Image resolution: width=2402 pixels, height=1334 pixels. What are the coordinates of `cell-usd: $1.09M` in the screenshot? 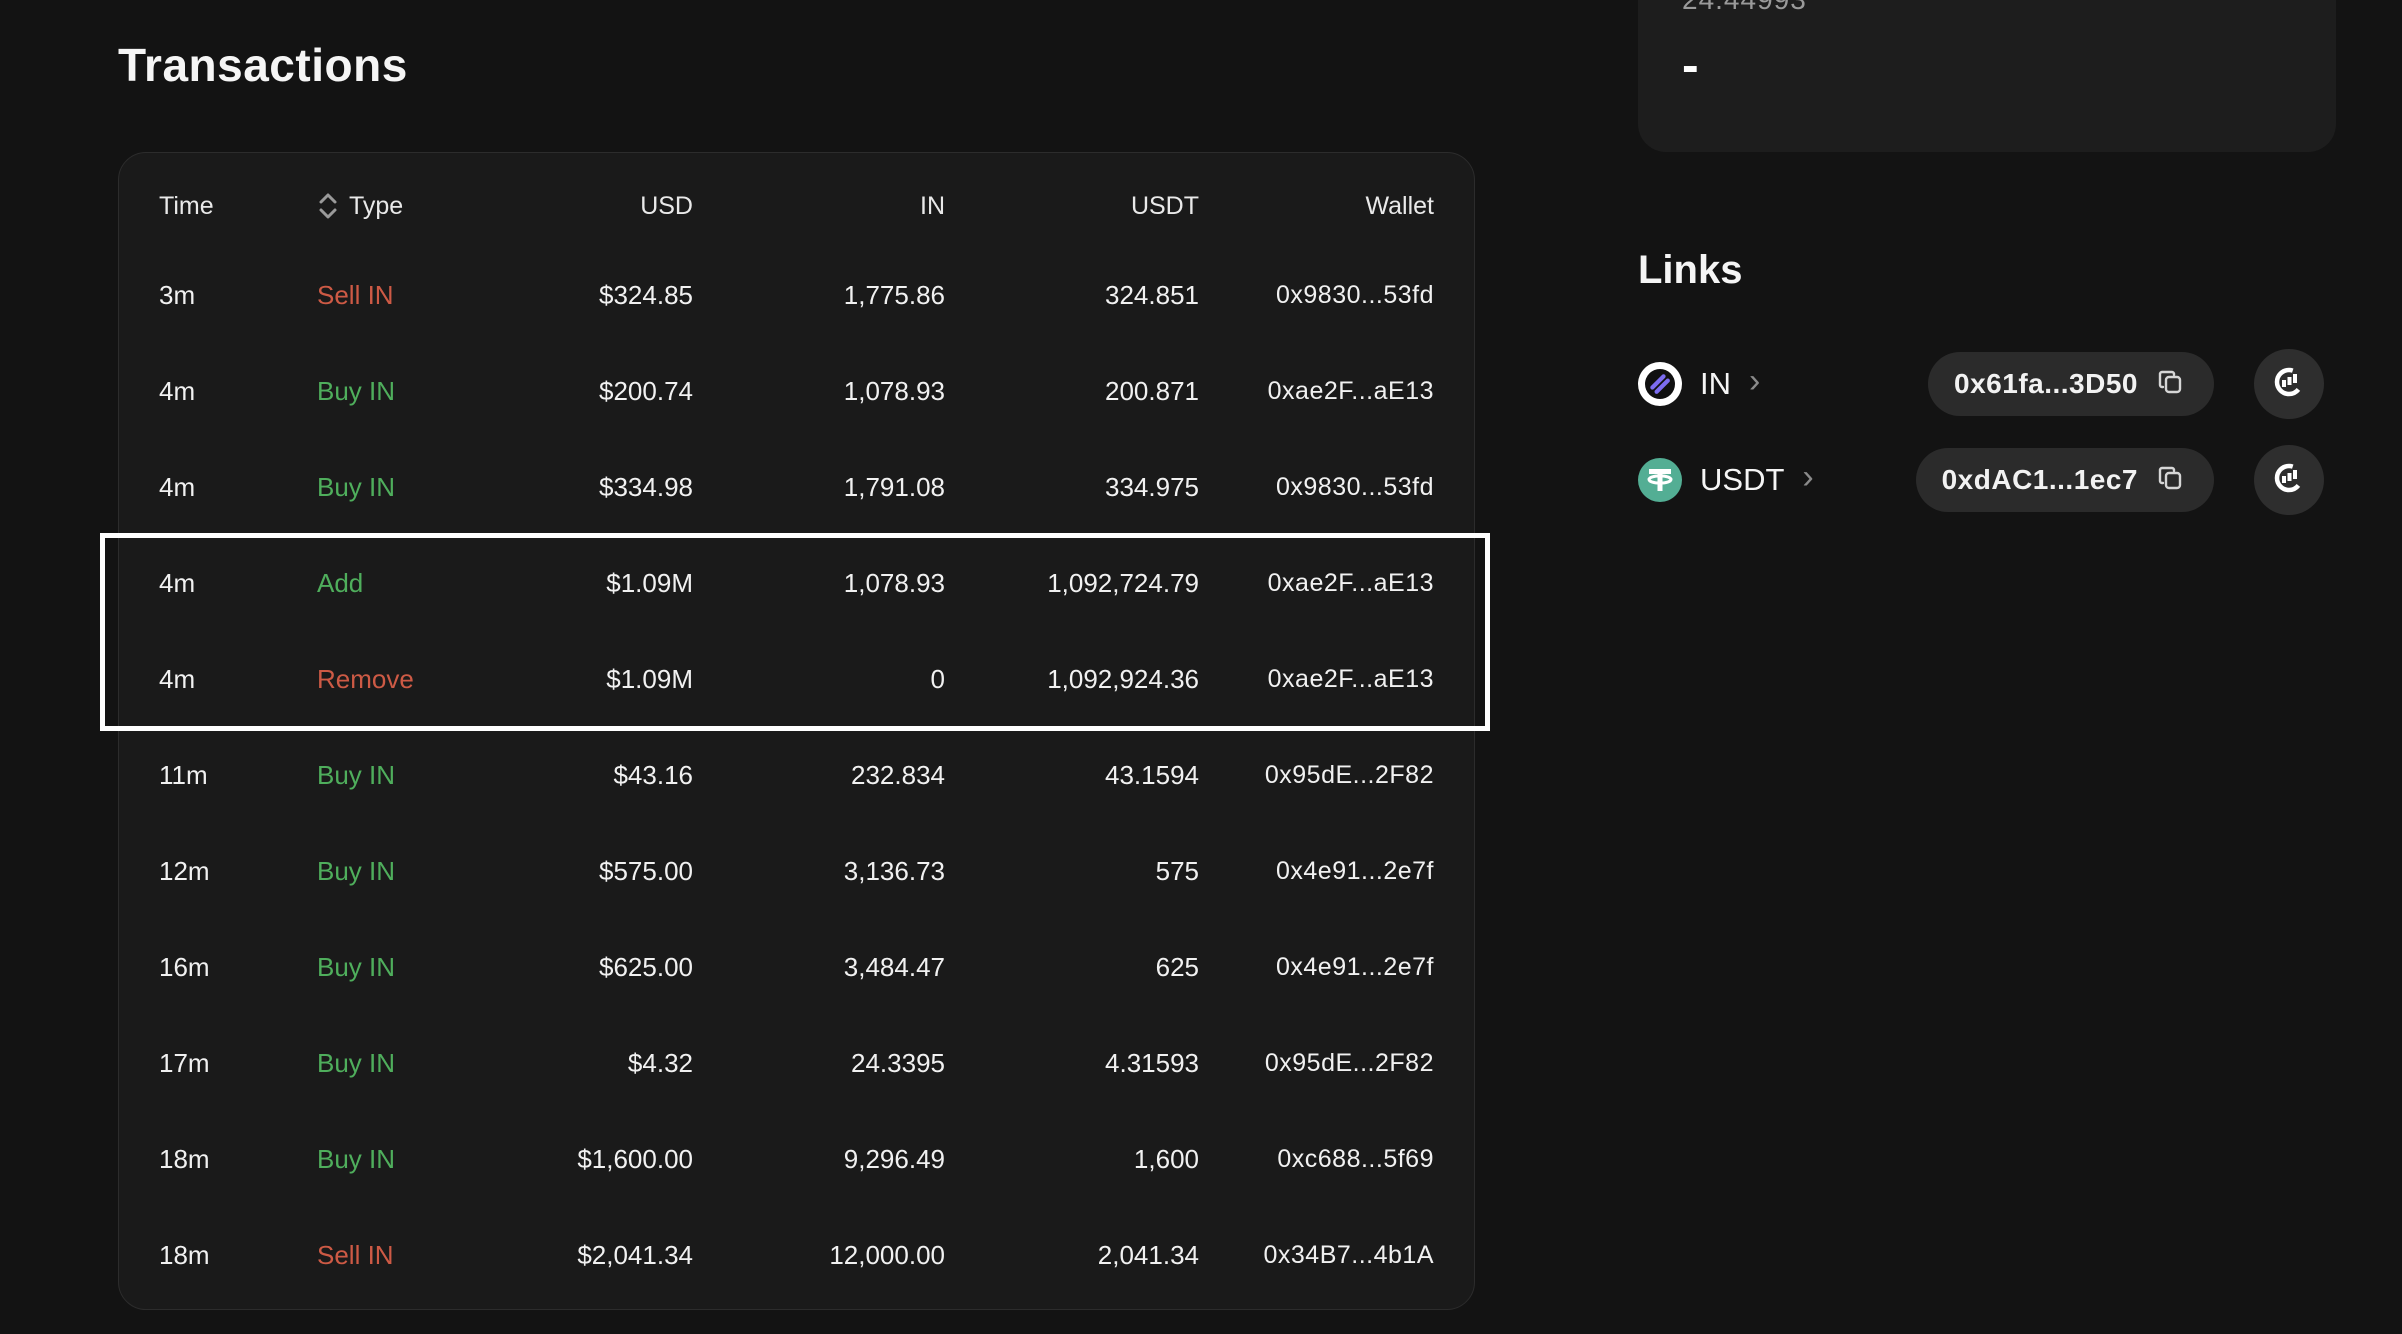 It's located at (649, 582).